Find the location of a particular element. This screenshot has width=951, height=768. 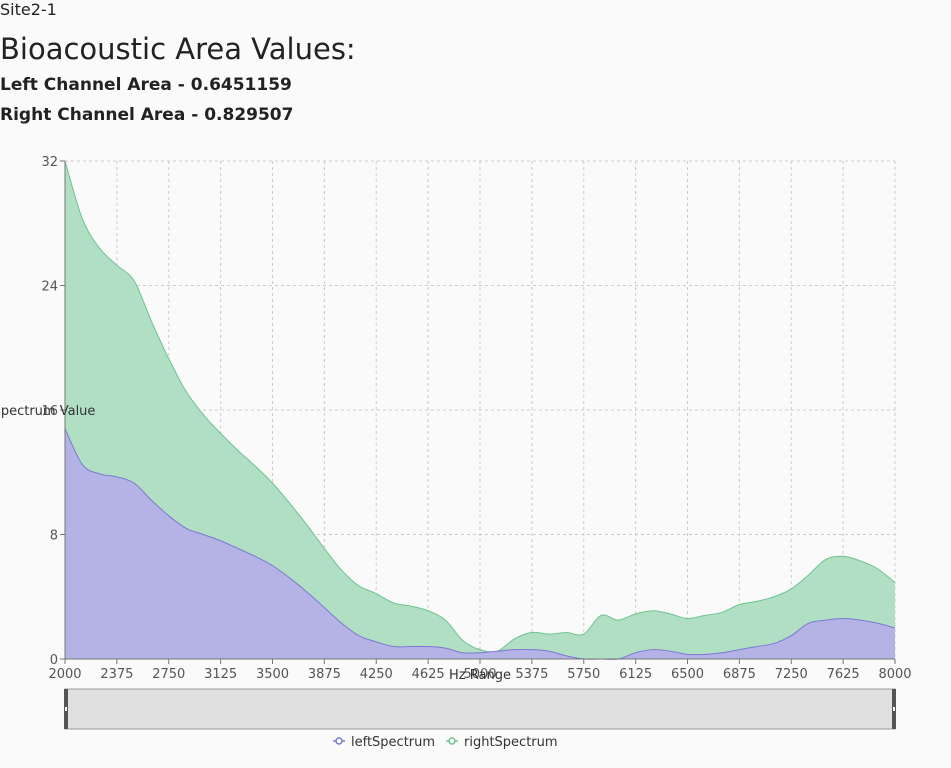

x-tick-label-5000: 5000 is located at coordinates (479, 674).